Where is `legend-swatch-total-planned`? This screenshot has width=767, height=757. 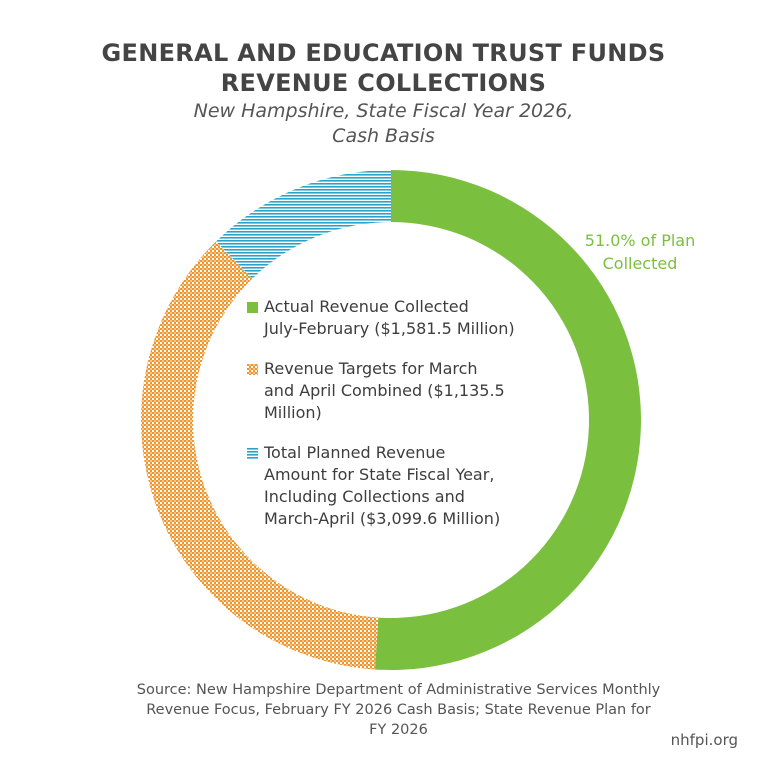 legend-swatch-total-planned is located at coordinates (252, 453).